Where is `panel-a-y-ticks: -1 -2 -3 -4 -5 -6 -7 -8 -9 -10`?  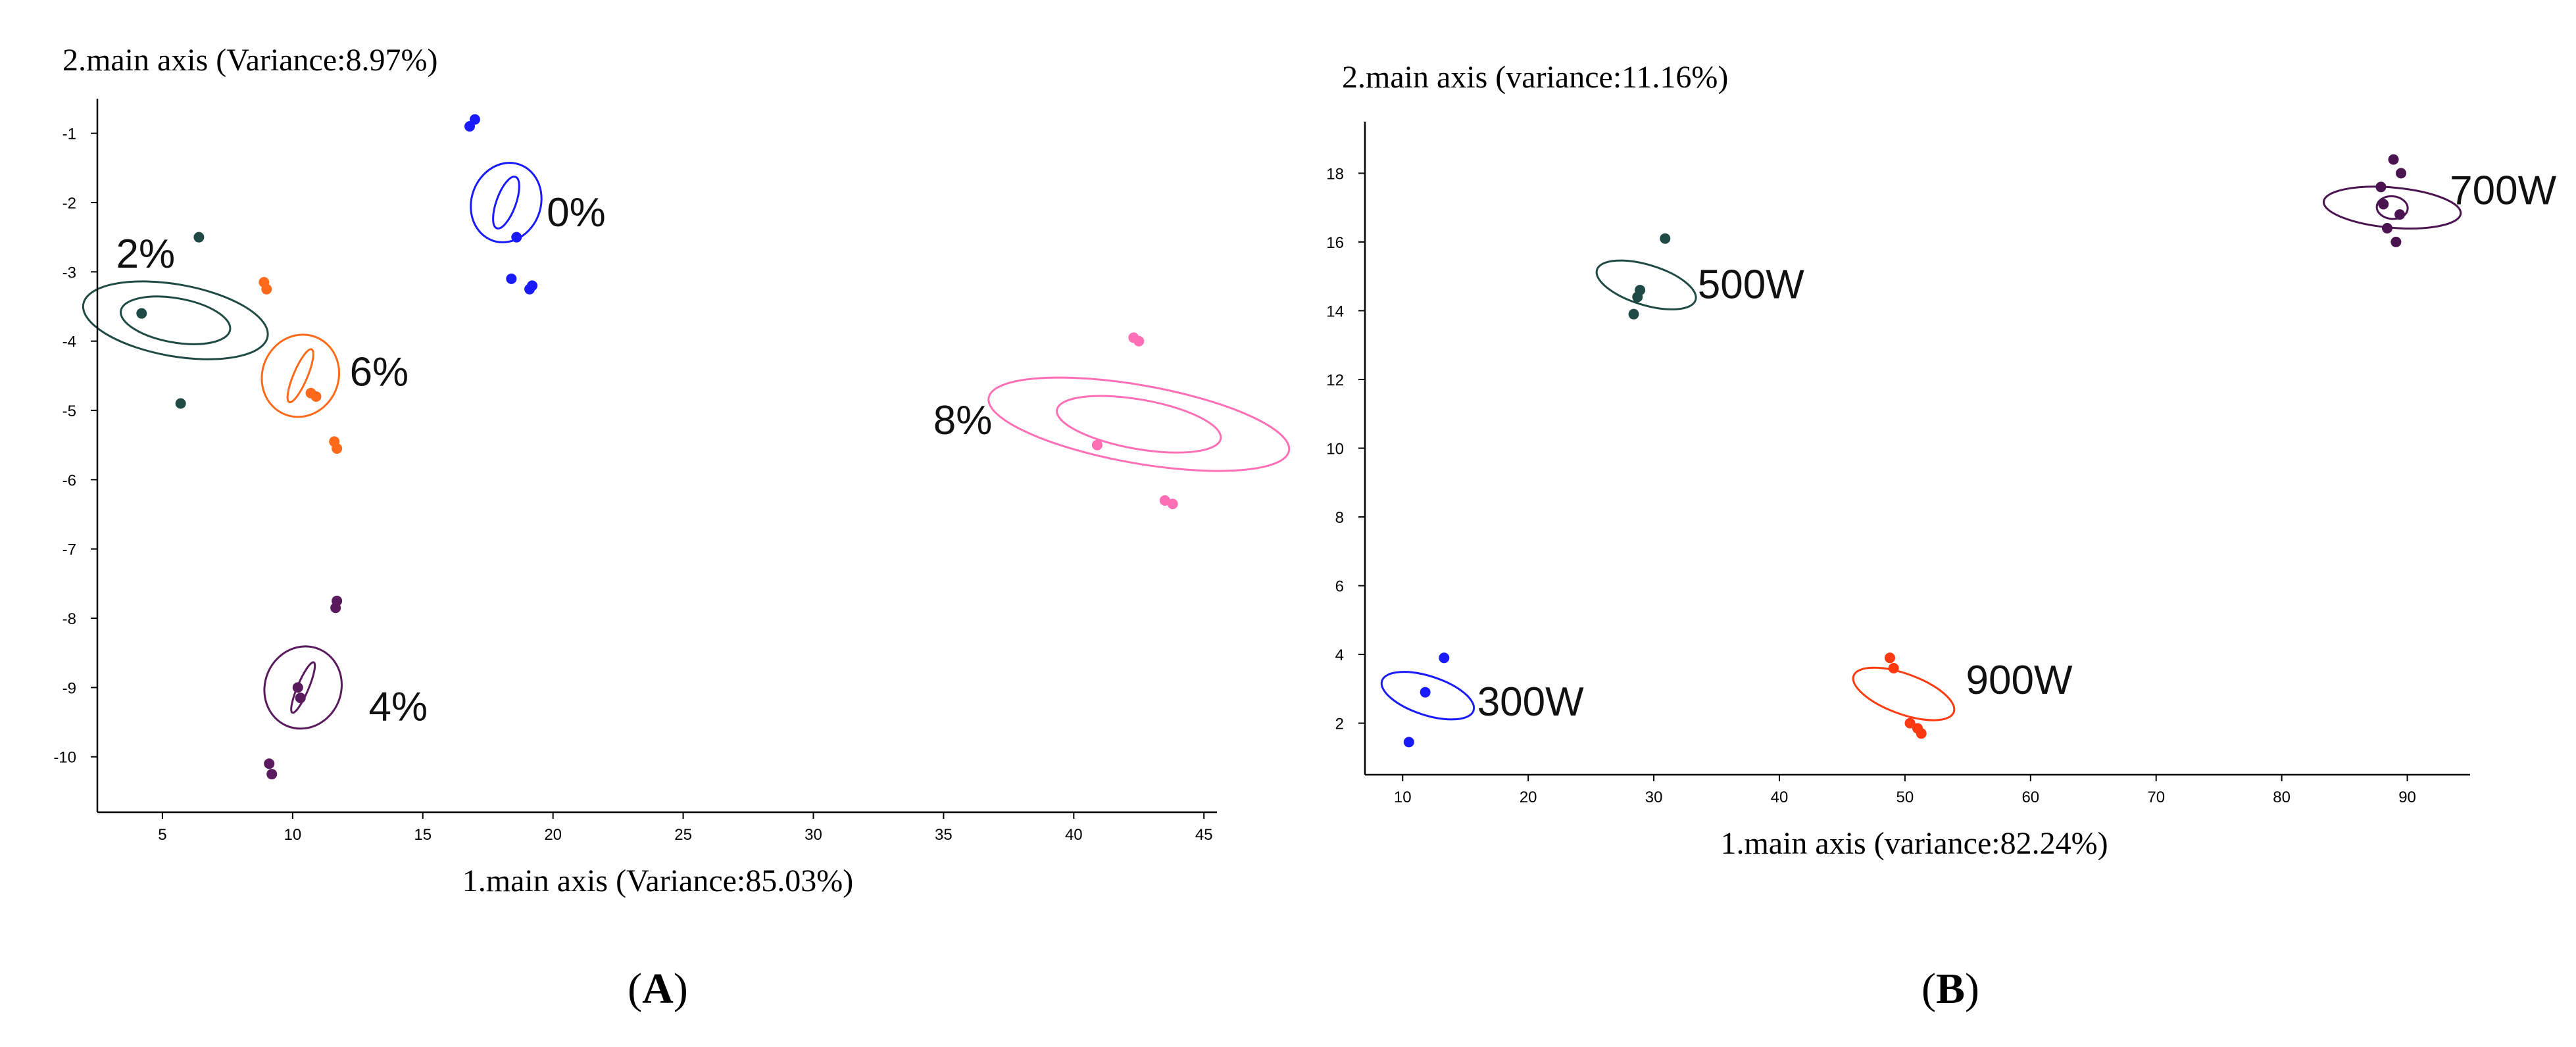
panel-a-y-ticks: -1 -2 -3 -4 -5 -6 -7 -8 -9 -10 is located at coordinates (75, 446).